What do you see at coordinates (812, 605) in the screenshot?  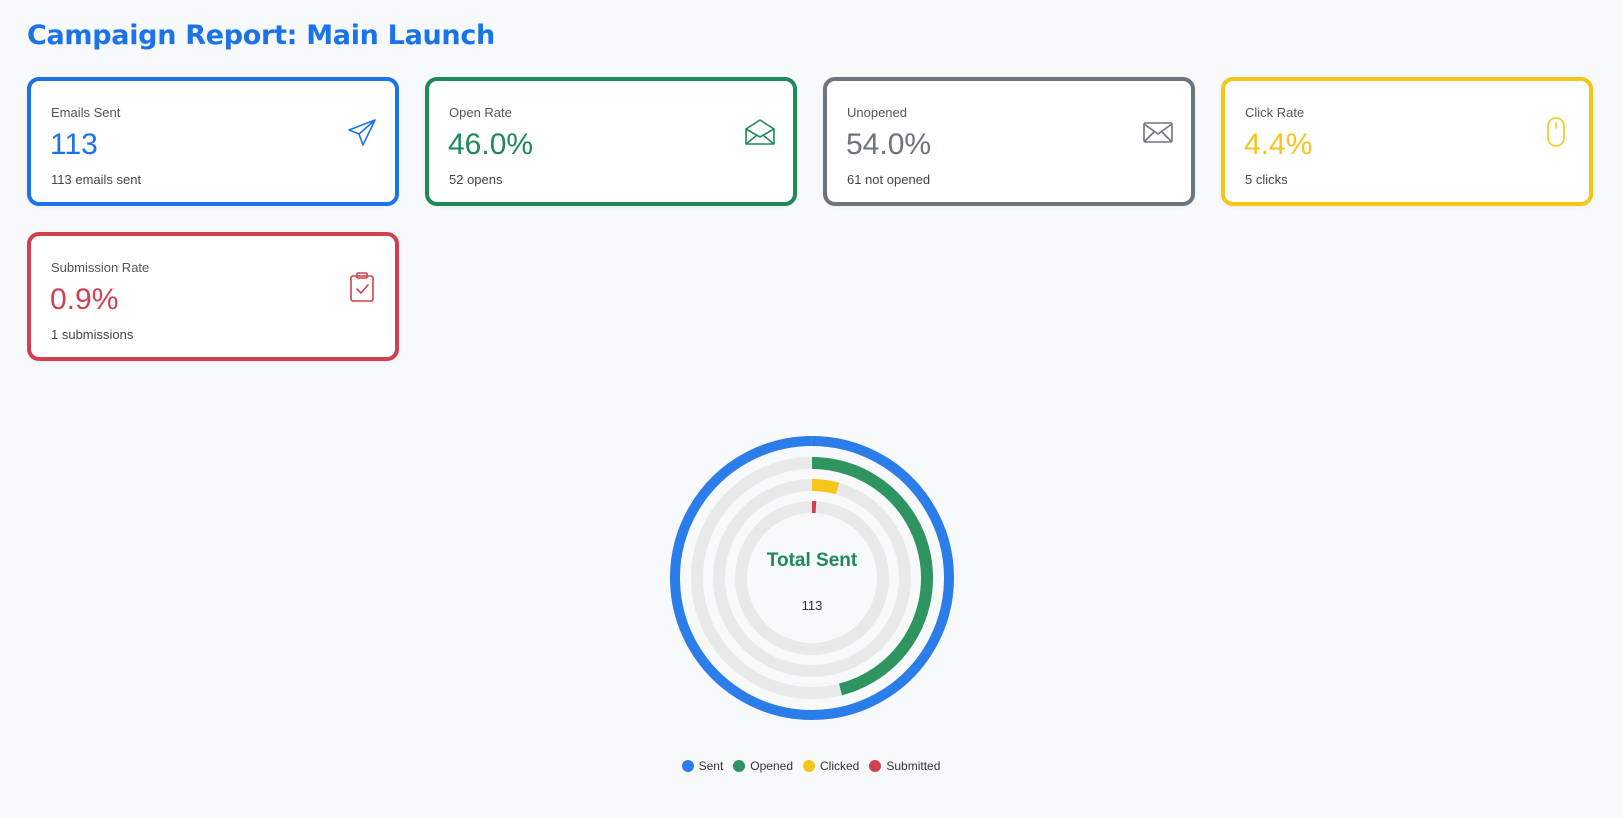 I see `chart-center-value: 113` at bounding box center [812, 605].